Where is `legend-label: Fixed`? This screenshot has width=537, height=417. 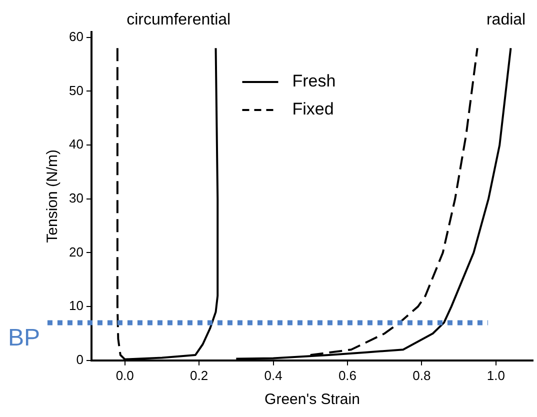
legend-label: Fixed is located at coordinates (313, 109).